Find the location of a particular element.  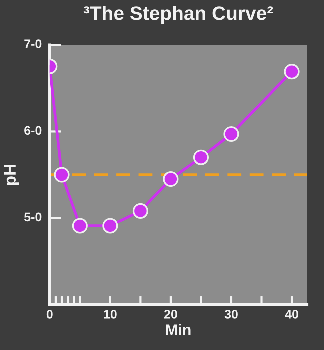

x-tick-label: 30 is located at coordinates (231, 314).